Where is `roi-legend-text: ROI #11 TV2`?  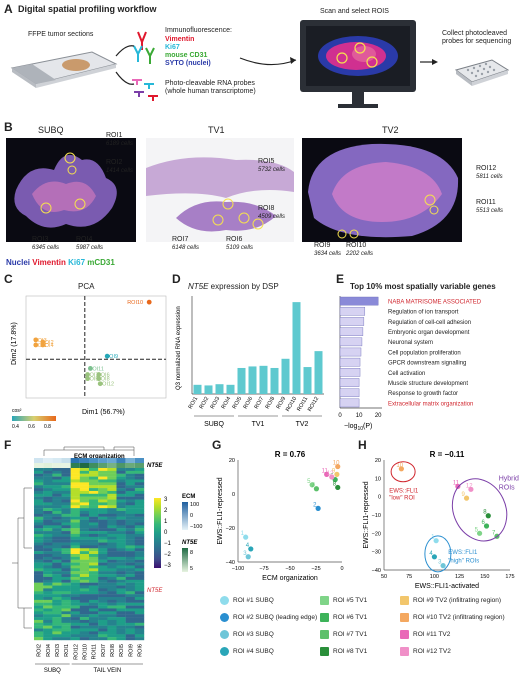
roi-legend-text: ROI #11 TV2 is located at coordinates (432, 634).